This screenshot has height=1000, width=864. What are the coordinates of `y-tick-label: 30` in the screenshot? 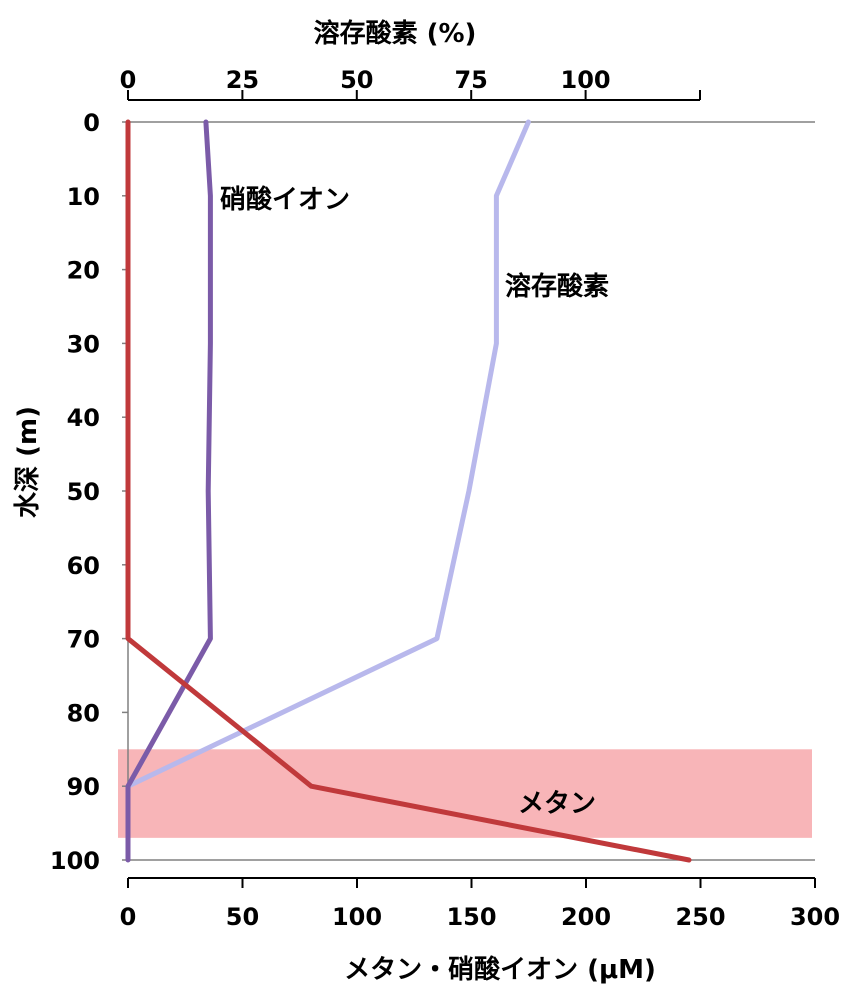 It's located at (83, 344).